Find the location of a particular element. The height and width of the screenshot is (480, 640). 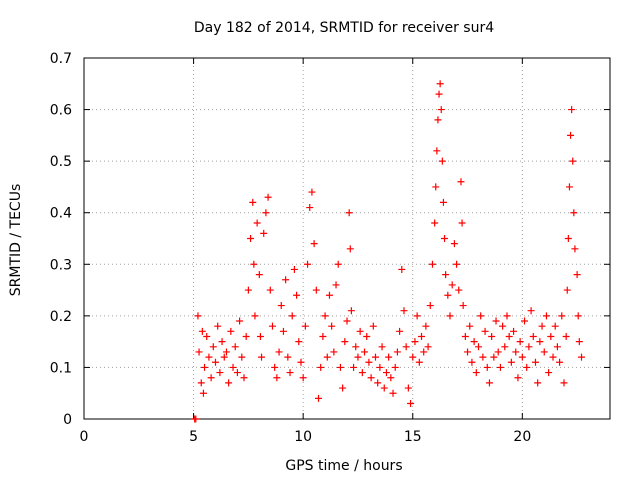

y-tick-label: 0.5 is located at coordinates (61, 162).